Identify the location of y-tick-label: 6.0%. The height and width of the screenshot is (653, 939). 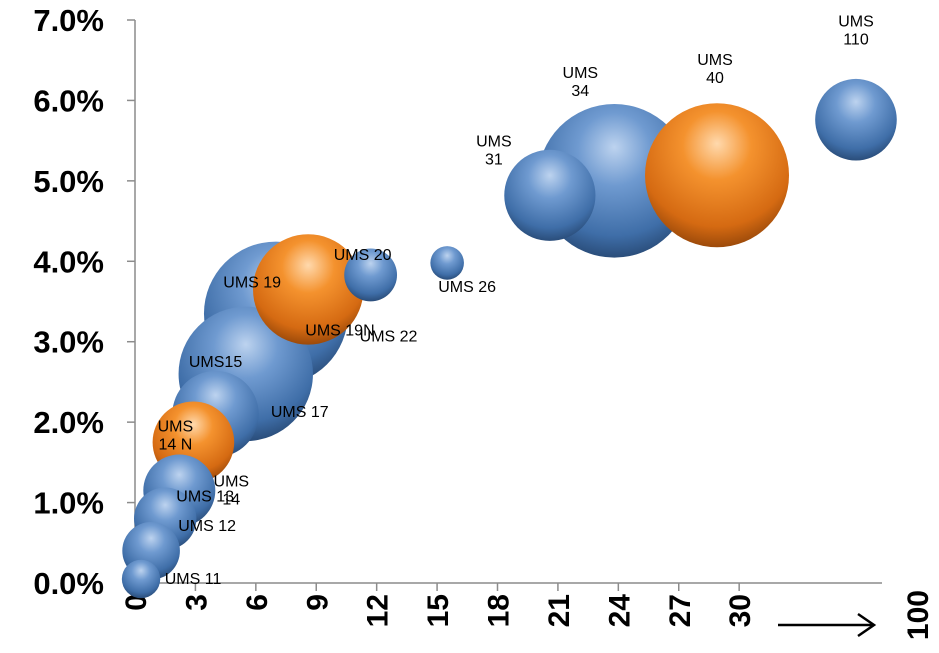
(68, 100).